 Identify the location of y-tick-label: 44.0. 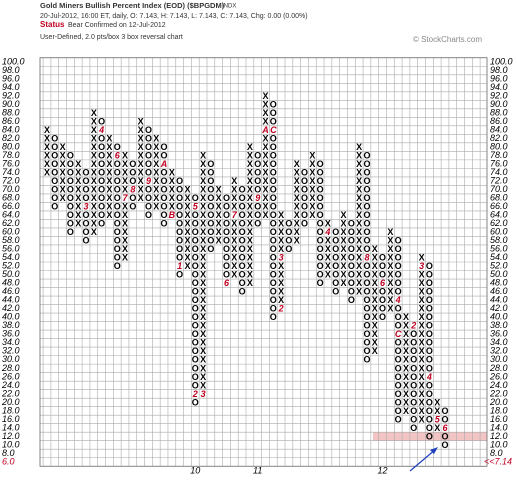
(499, 300).